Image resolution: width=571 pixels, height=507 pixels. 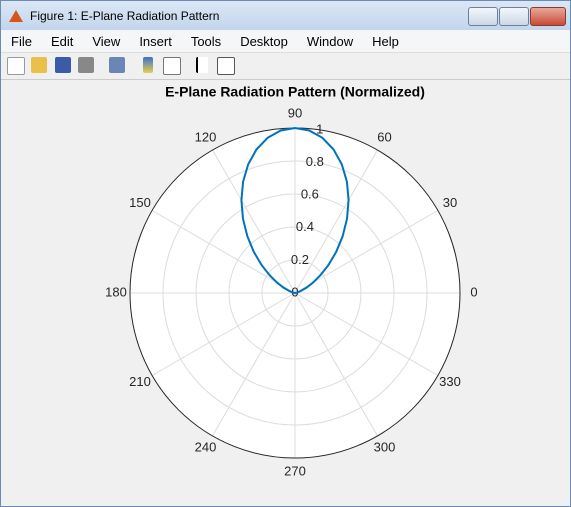 I want to click on menu-item: Edit, so click(x=62, y=41).